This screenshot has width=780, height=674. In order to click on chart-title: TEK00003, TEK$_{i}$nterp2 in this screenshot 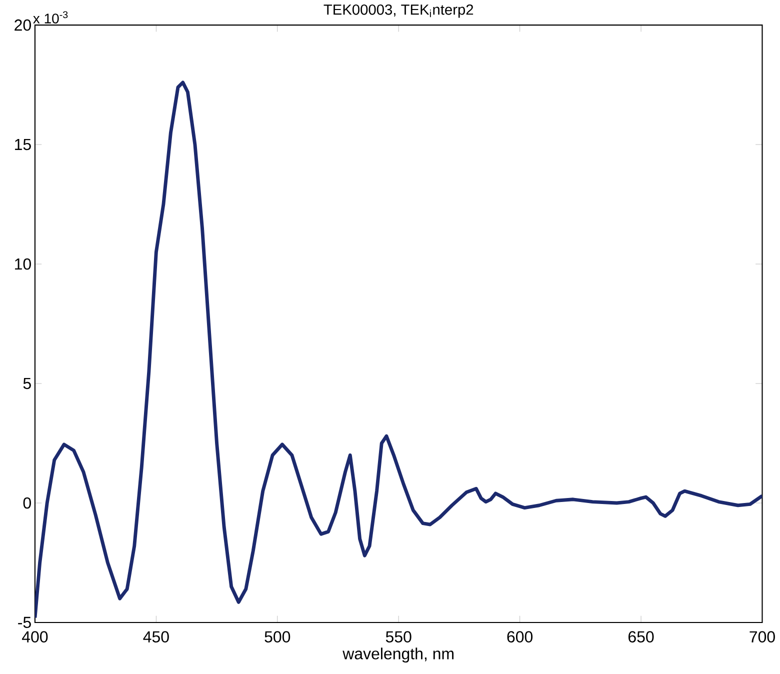, I will do `click(399, 11)`.